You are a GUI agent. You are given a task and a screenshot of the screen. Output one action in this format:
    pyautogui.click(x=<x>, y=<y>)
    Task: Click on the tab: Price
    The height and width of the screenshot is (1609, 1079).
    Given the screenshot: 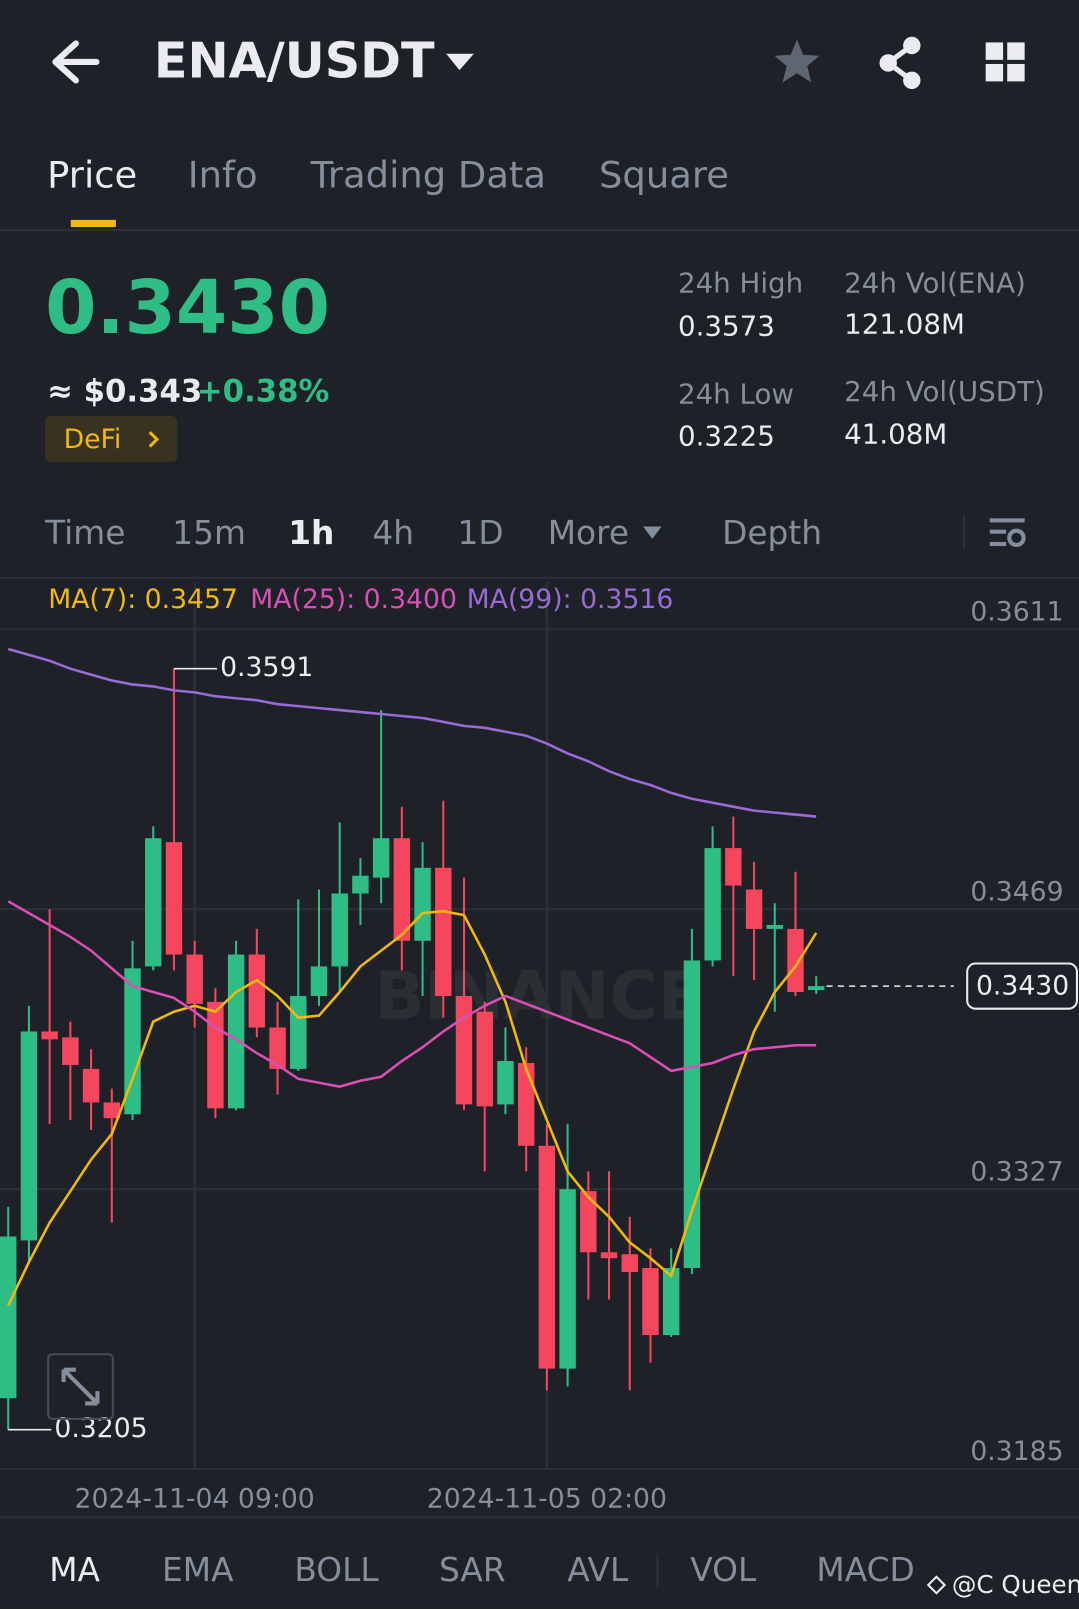 What is the action you would take?
    pyautogui.click(x=92, y=174)
    